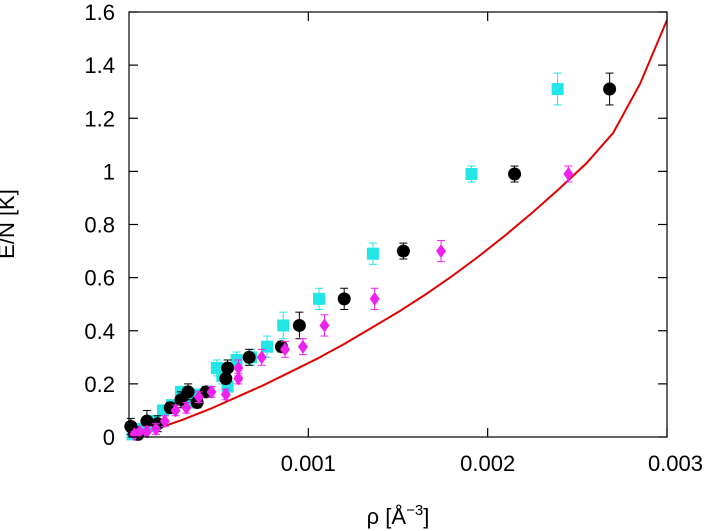 This screenshot has width=707, height=531. I want to click on x-tick-label: 0.002, so click(487, 463).